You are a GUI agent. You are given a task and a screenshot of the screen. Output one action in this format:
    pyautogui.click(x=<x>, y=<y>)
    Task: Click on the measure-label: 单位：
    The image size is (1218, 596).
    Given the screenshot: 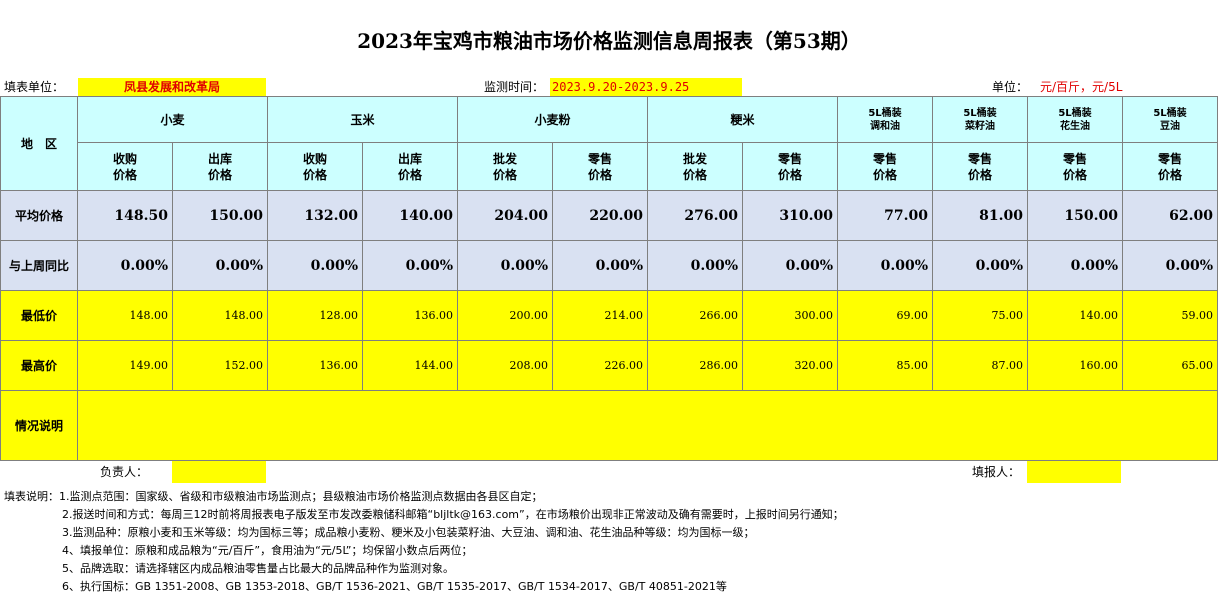 What is the action you would take?
    pyautogui.click(x=1010, y=87)
    